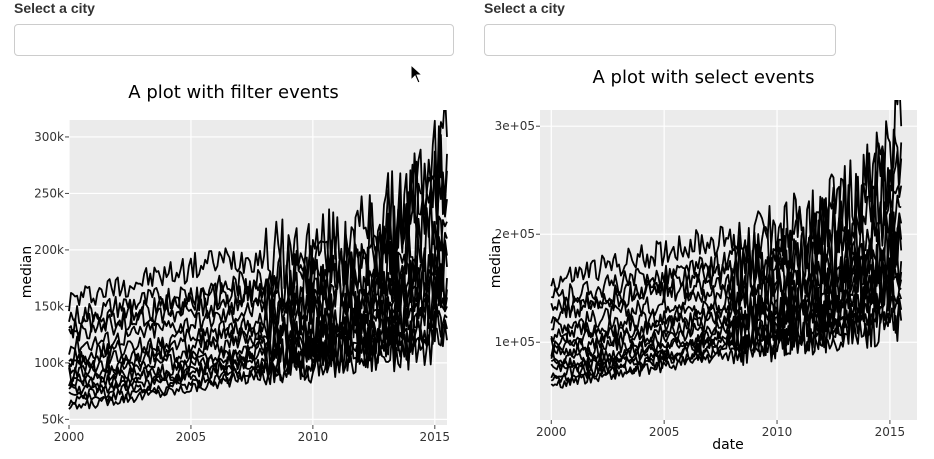  What do you see at coordinates (53, 419) in the screenshot?
I see `y-tick-label: 50k` at bounding box center [53, 419].